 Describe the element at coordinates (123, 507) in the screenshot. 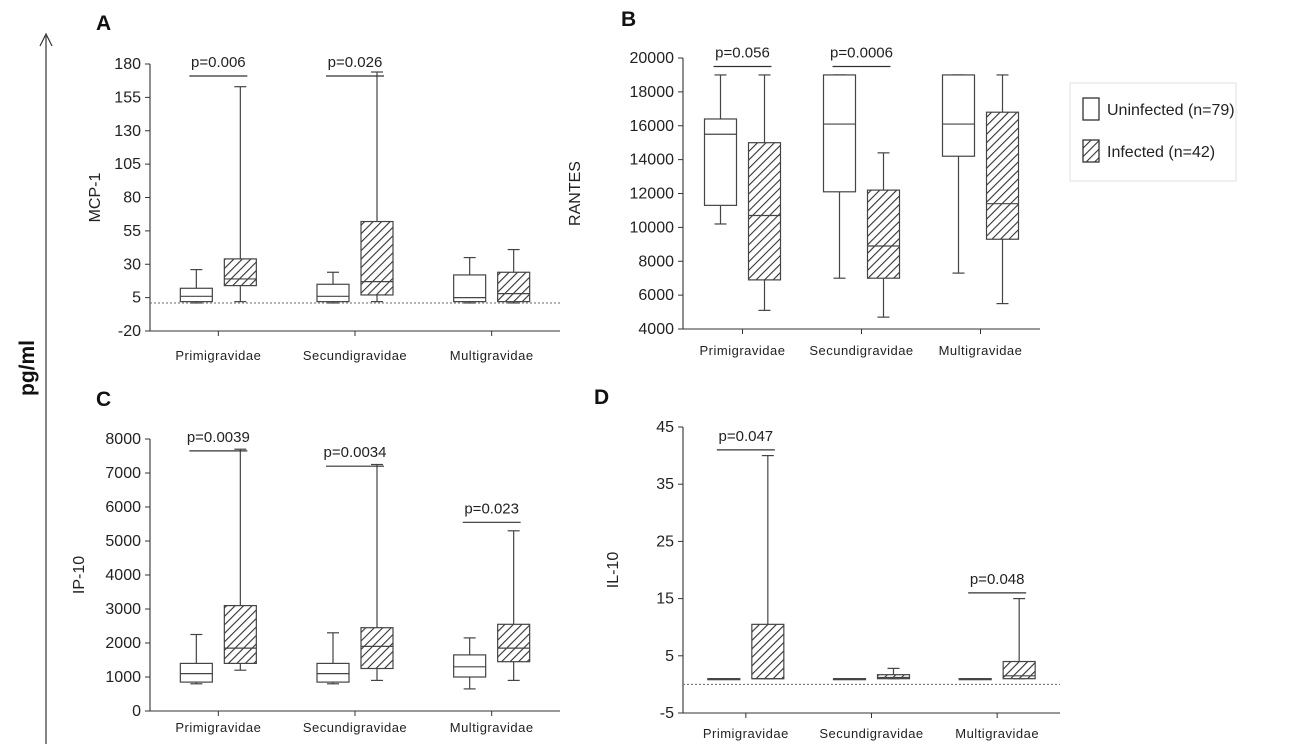

I see `panel-c-y-tick-label: 6000` at that location.